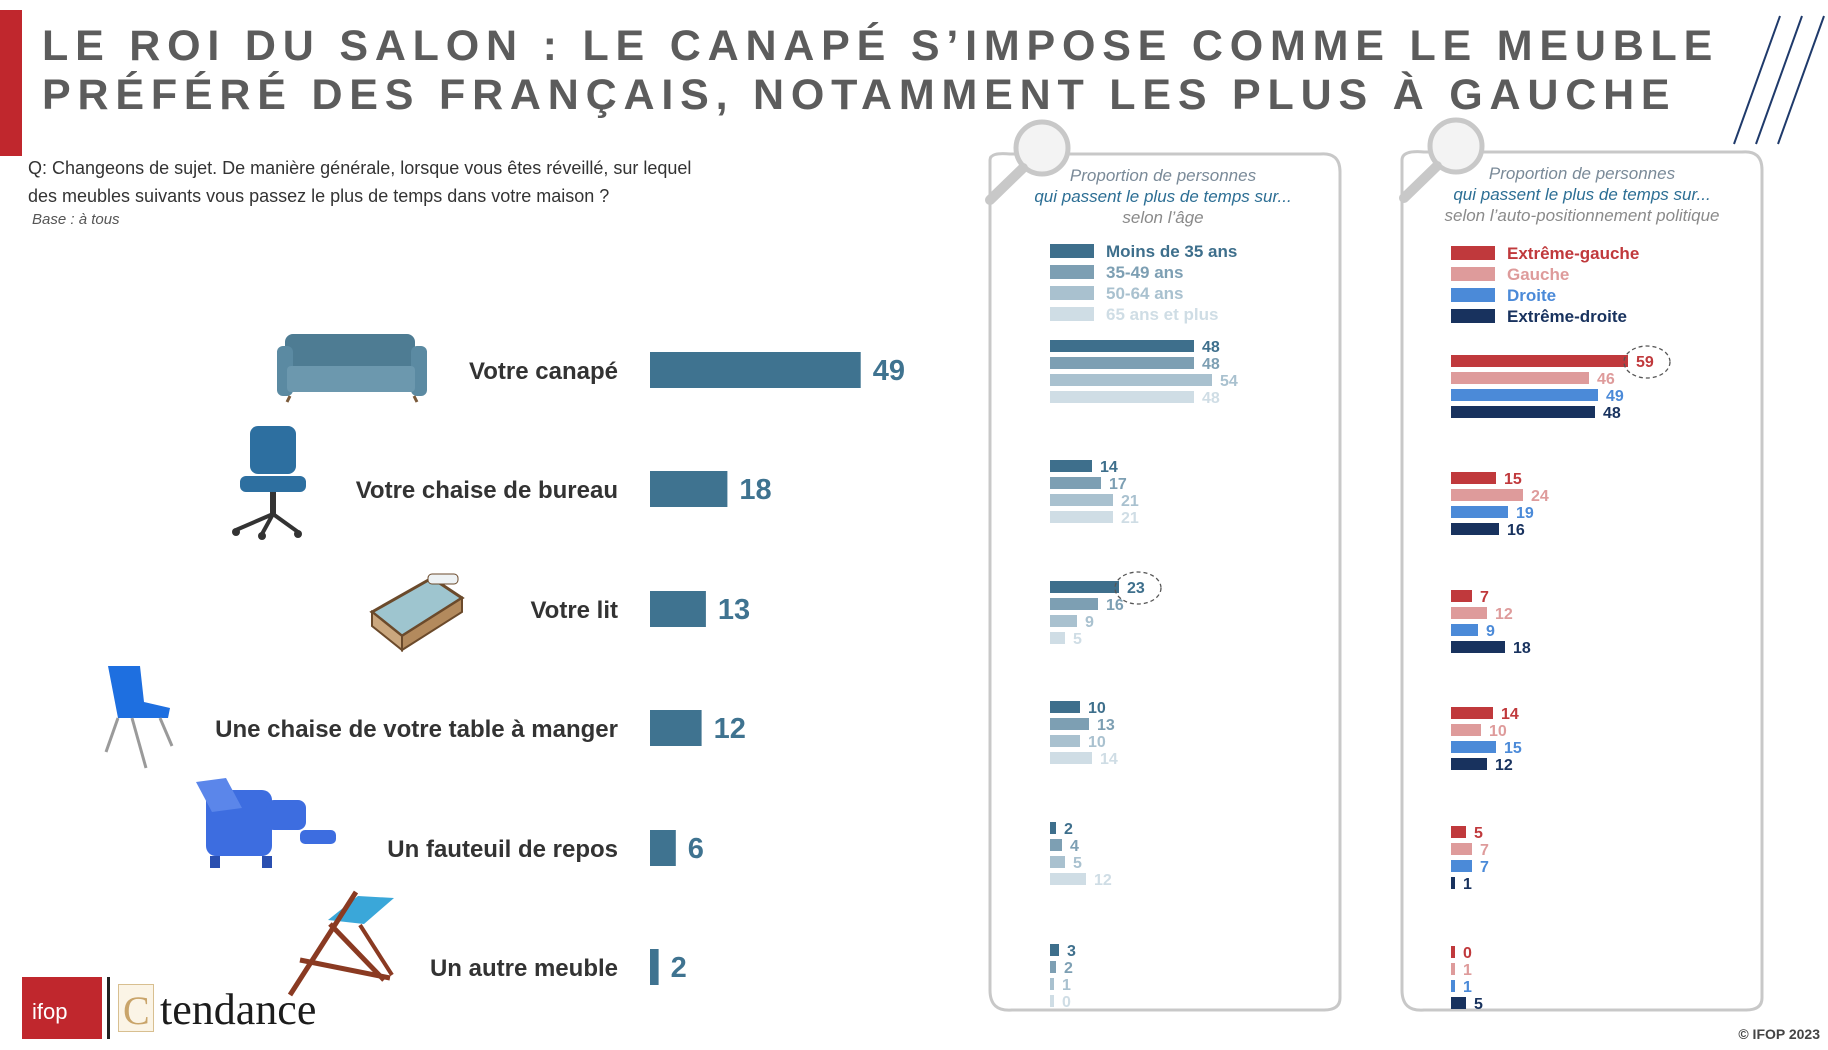  I want to click on breakdown-bar-value: 19, so click(1525, 513).